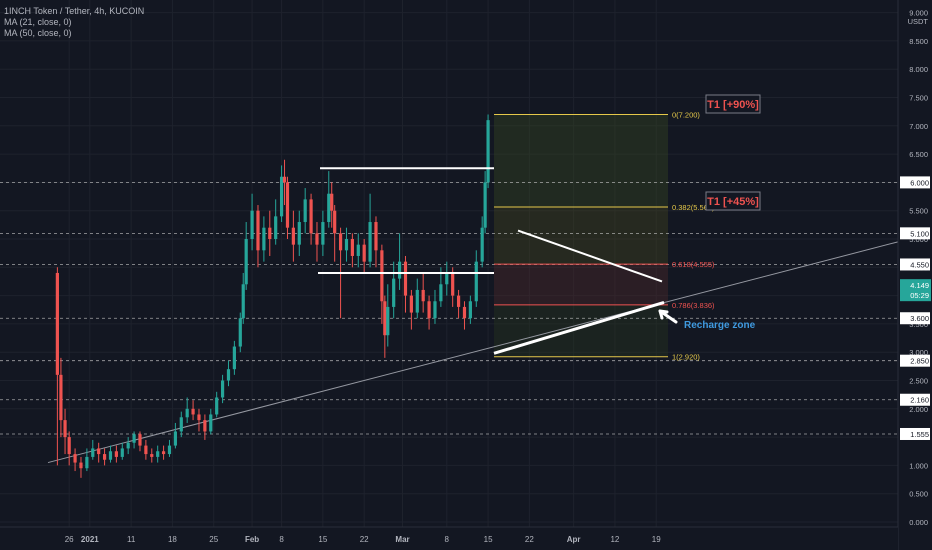 This screenshot has width=932, height=550. I want to click on fib-label-0: 0(7.200), so click(686, 114).